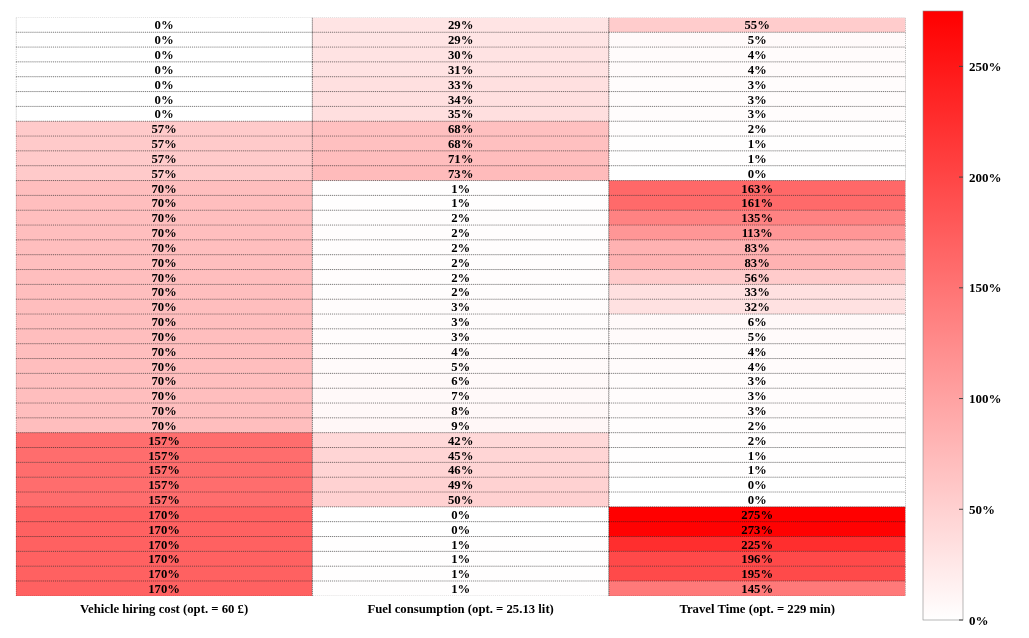 The height and width of the screenshot is (638, 1029). Describe the element at coordinates (757, 529) in the screenshot. I see `data-label: 273%` at that location.